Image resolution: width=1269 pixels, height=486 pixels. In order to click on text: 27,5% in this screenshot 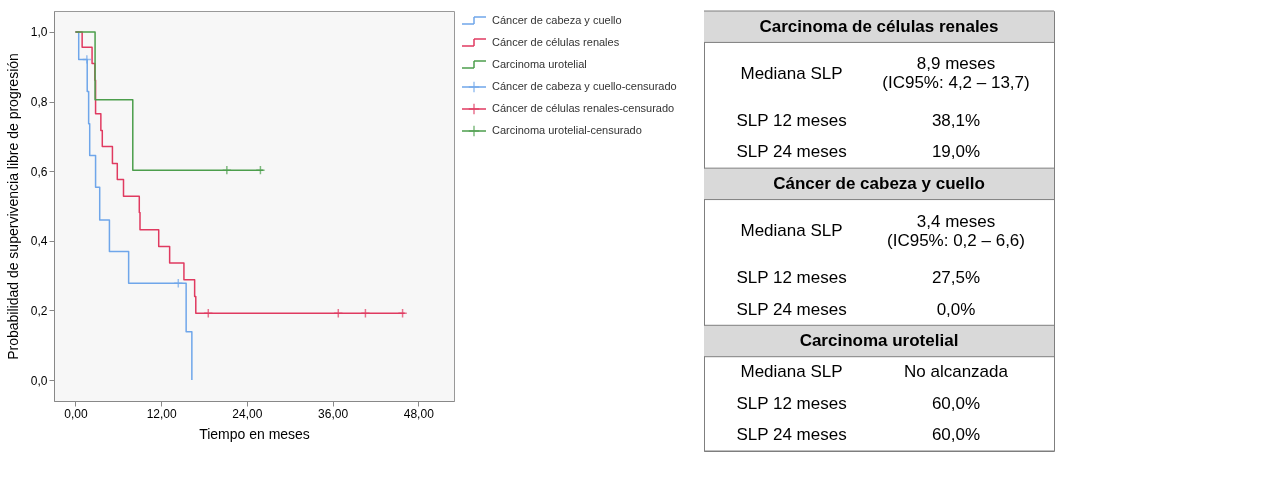, I will do `click(956, 278)`.